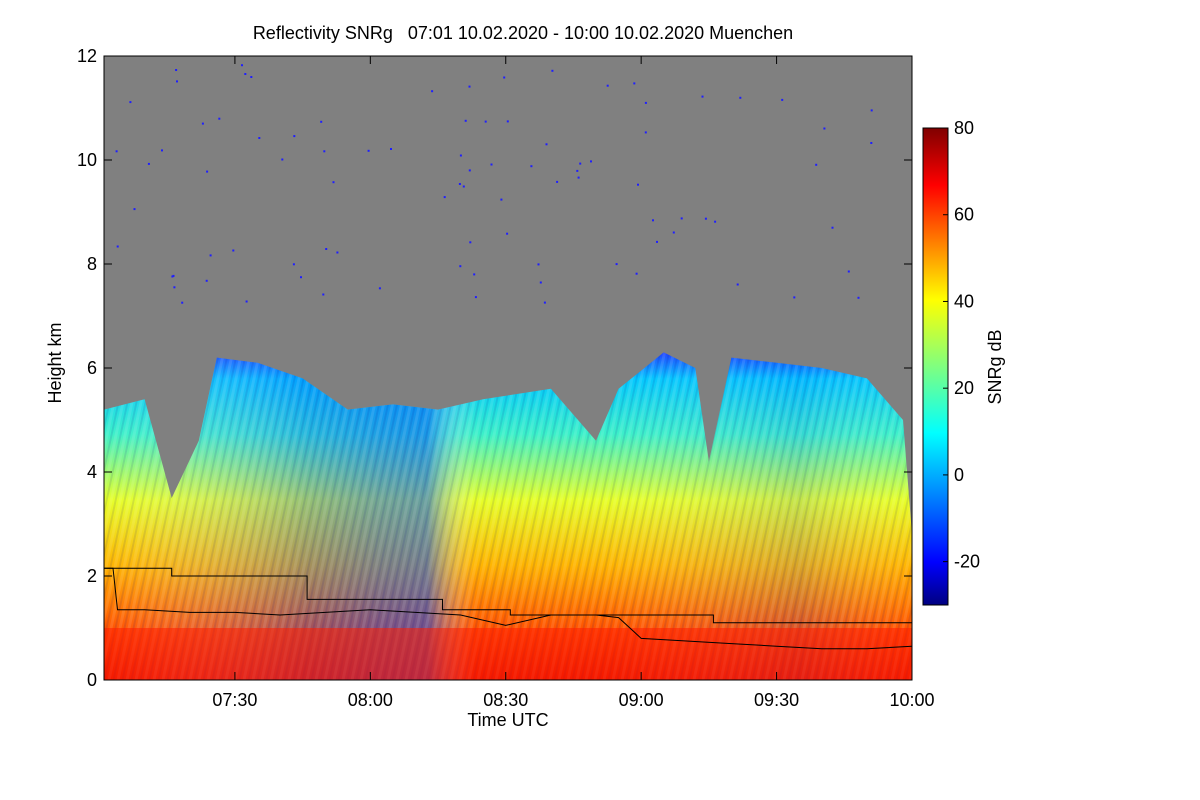  Describe the element at coordinates (959, 475) in the screenshot. I see `colorbar-tick-label: 0` at that location.